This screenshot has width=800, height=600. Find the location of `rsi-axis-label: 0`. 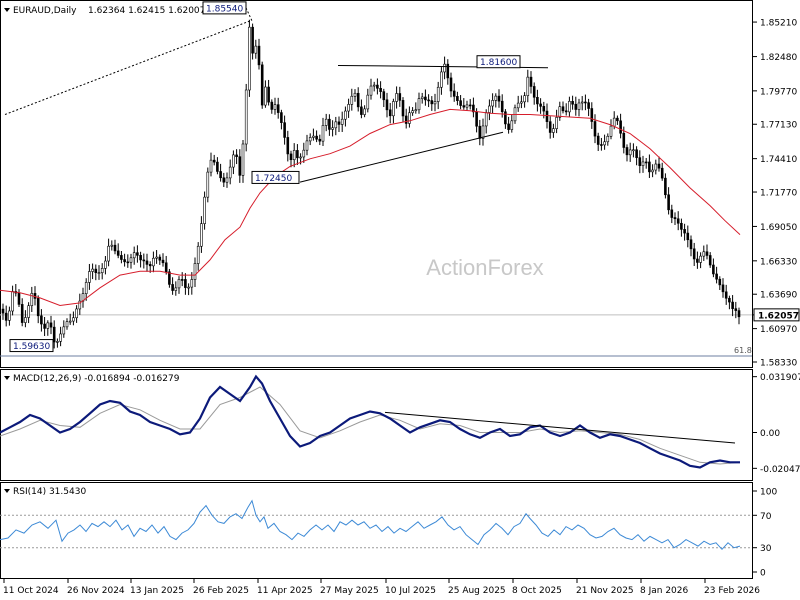

rsi-axis-label: 0 is located at coordinates (763, 574).